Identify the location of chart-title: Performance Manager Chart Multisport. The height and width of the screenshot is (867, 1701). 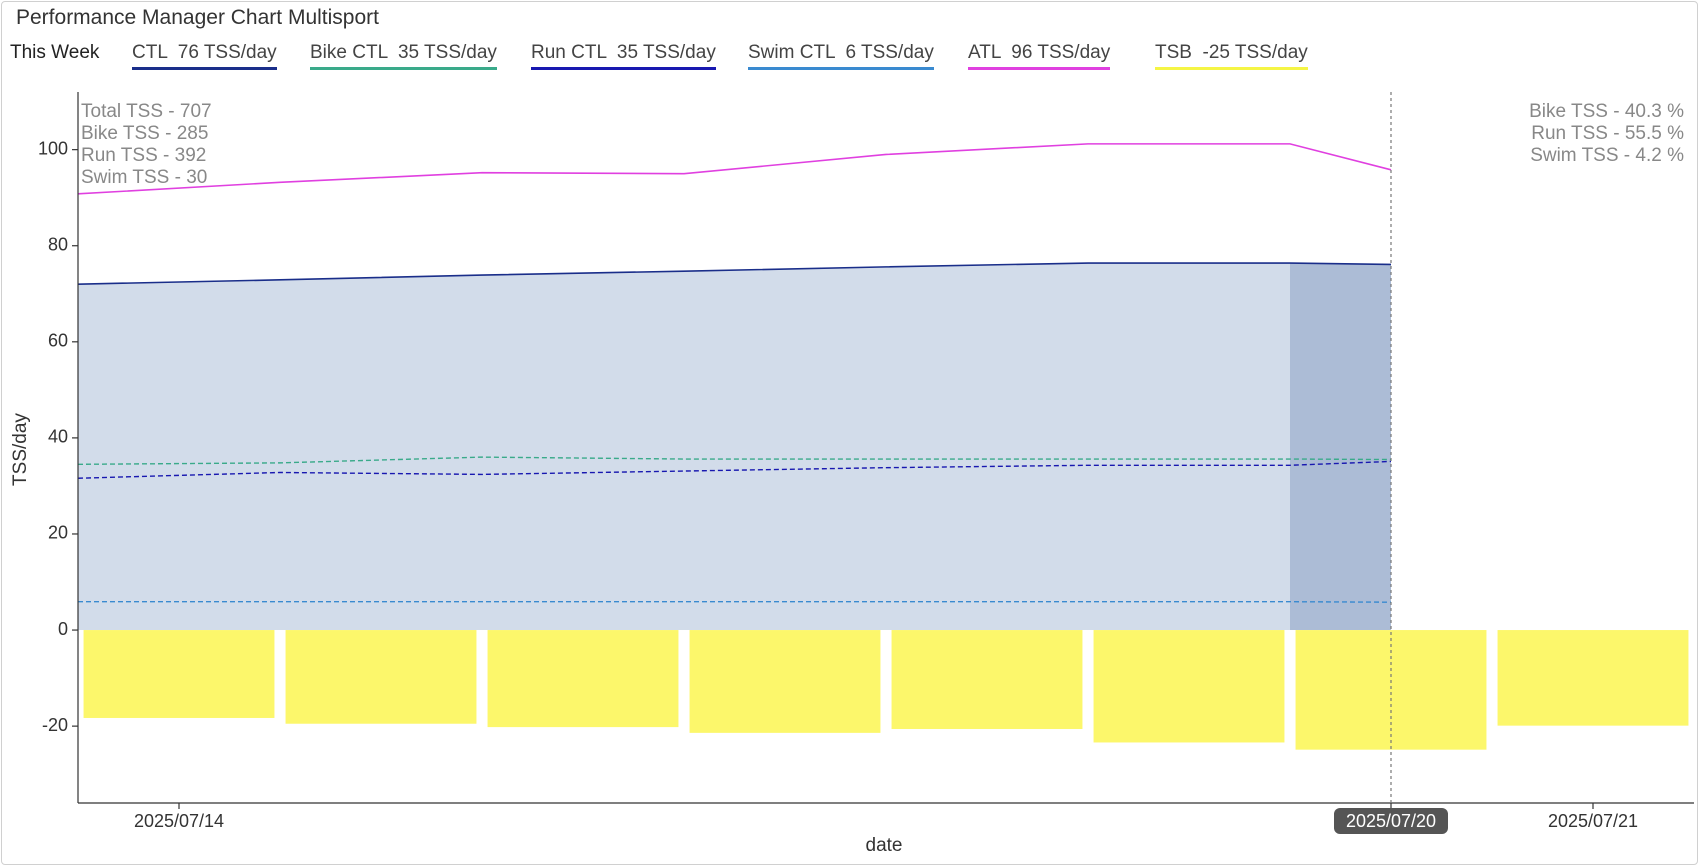
(197, 17).